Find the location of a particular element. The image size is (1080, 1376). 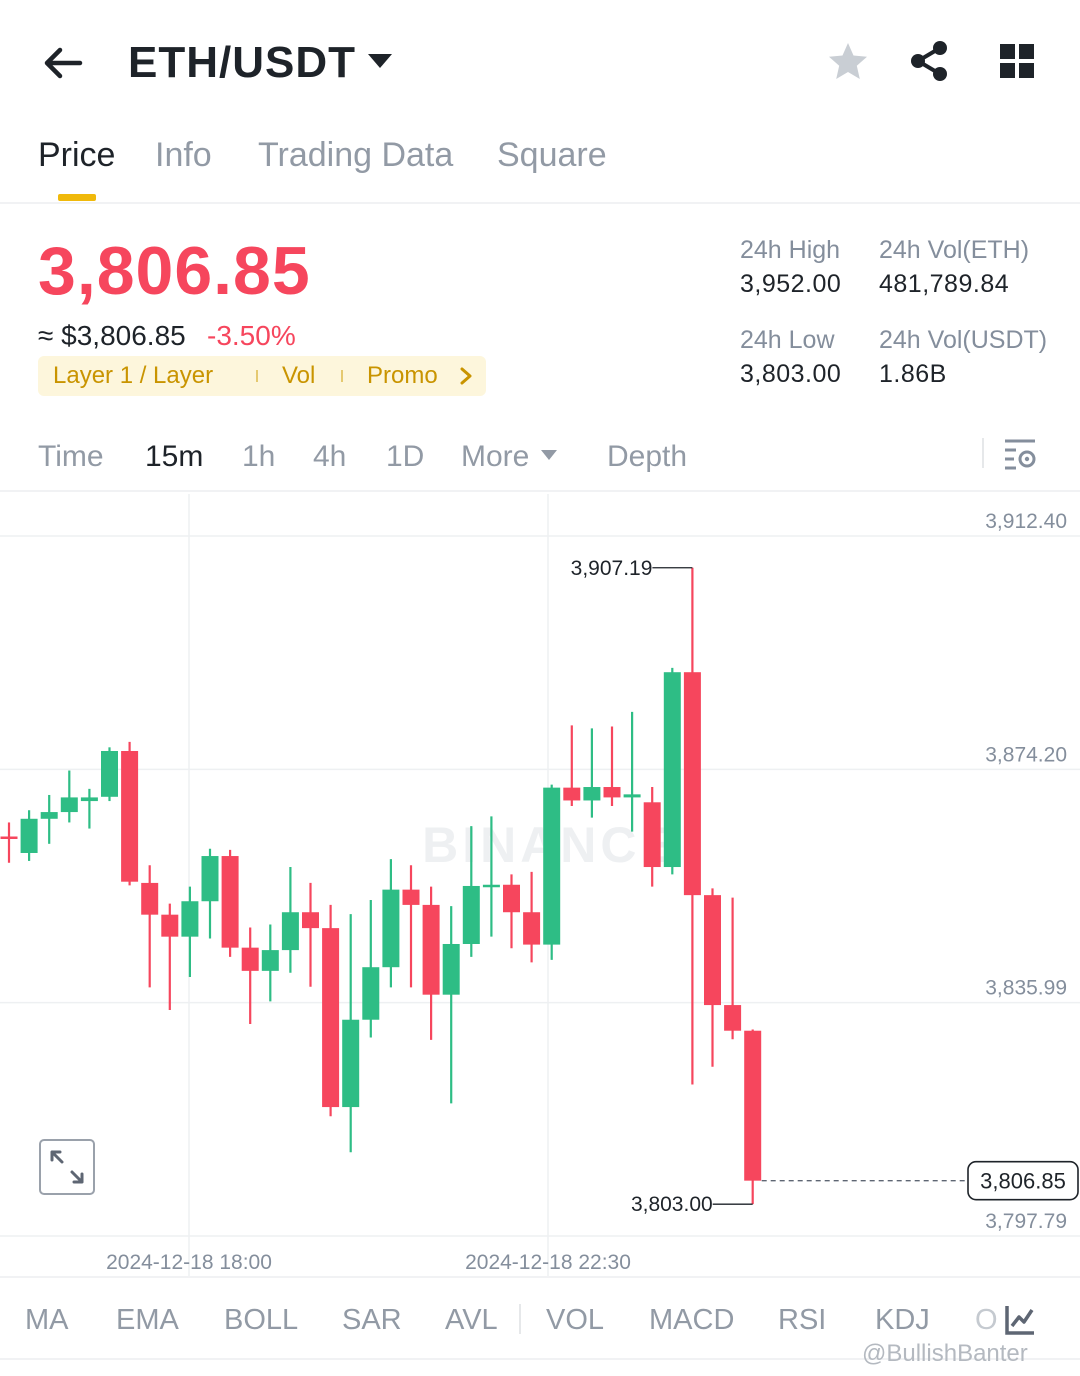

vol-eth-value: 481,789.84 is located at coordinates (944, 284).